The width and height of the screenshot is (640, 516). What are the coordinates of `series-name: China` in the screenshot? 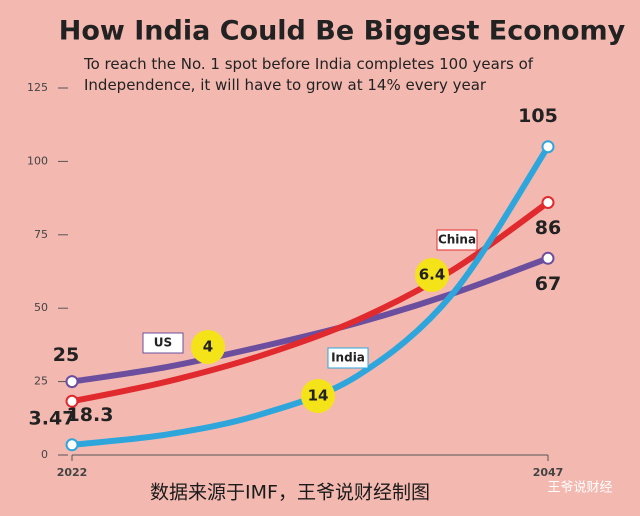 It's located at (457, 240).